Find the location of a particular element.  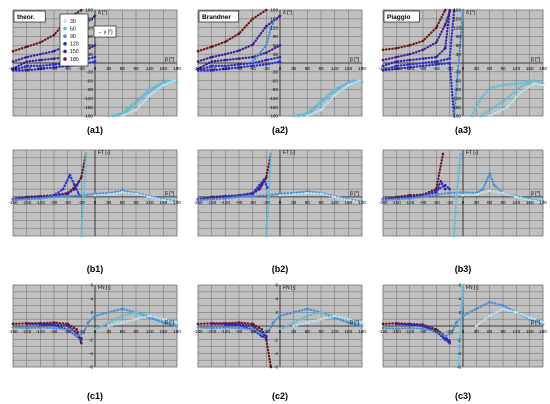

y-tick-label: 120 is located at coordinates (89, 27).